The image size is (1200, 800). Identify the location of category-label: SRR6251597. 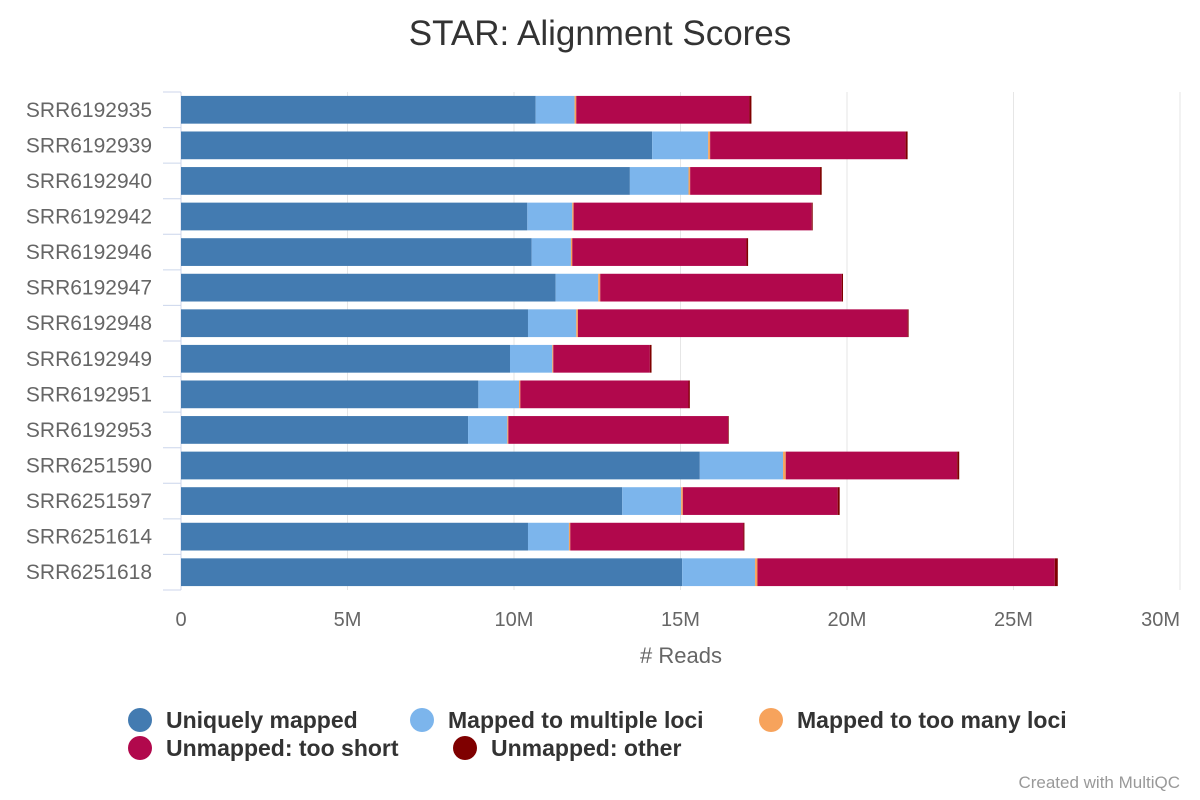
(89, 501).